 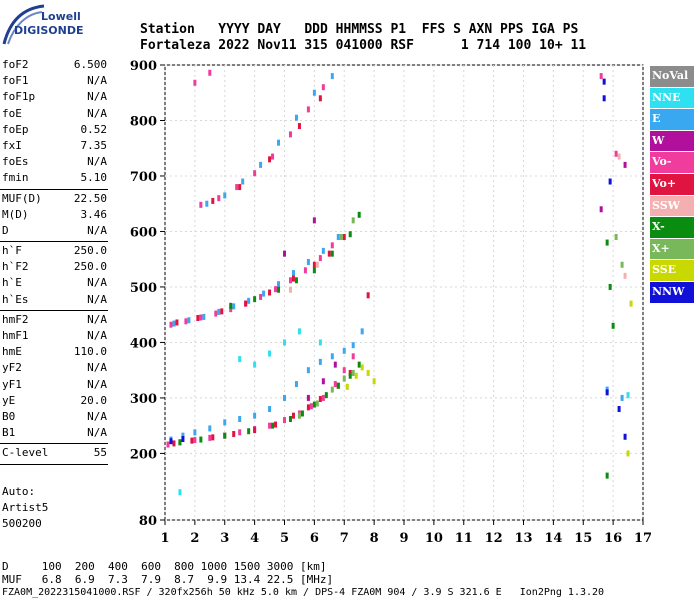 What do you see at coordinates (55, 163) in the screenshot?
I see `param-row: foEs N/A` at bounding box center [55, 163].